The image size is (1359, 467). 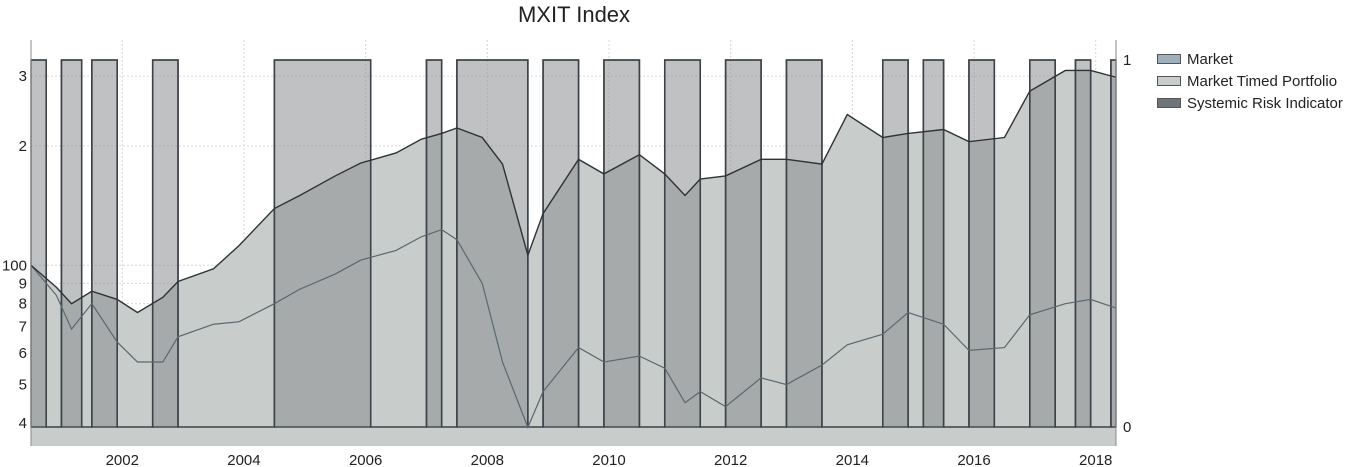 I want to click on y-left-tick-label: 3, so click(x=23, y=76).